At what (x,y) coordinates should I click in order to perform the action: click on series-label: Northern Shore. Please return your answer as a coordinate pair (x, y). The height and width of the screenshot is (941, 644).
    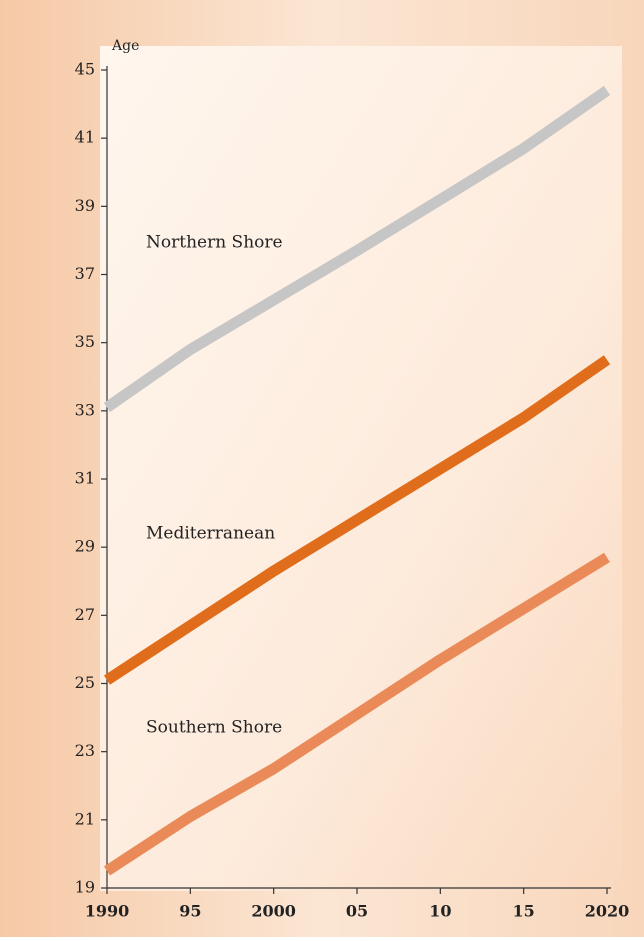
    Looking at the image, I should click on (214, 243).